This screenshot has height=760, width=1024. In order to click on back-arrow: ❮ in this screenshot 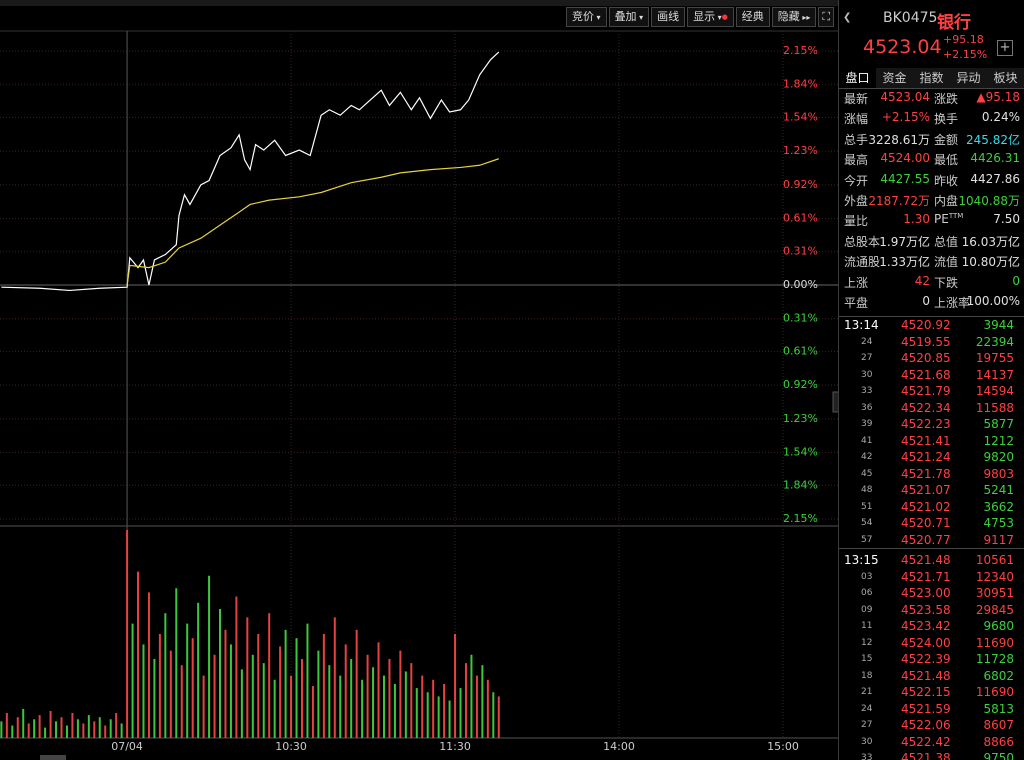, I will do `click(847, 17)`.